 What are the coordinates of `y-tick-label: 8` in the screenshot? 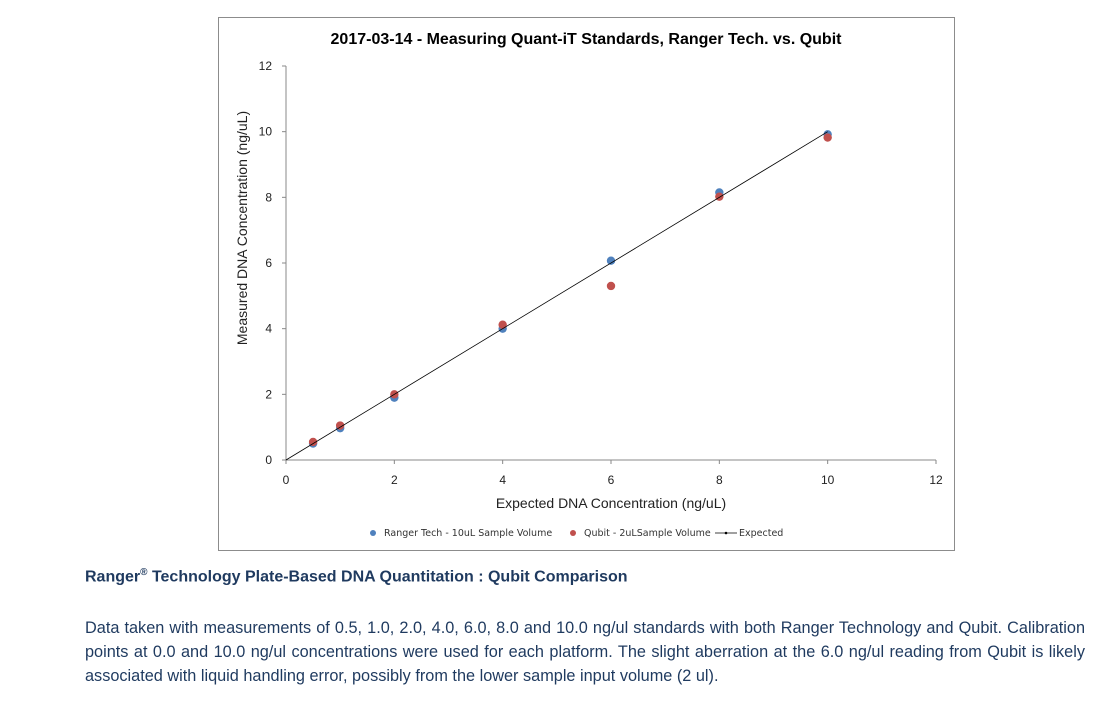 It's located at (268, 197).